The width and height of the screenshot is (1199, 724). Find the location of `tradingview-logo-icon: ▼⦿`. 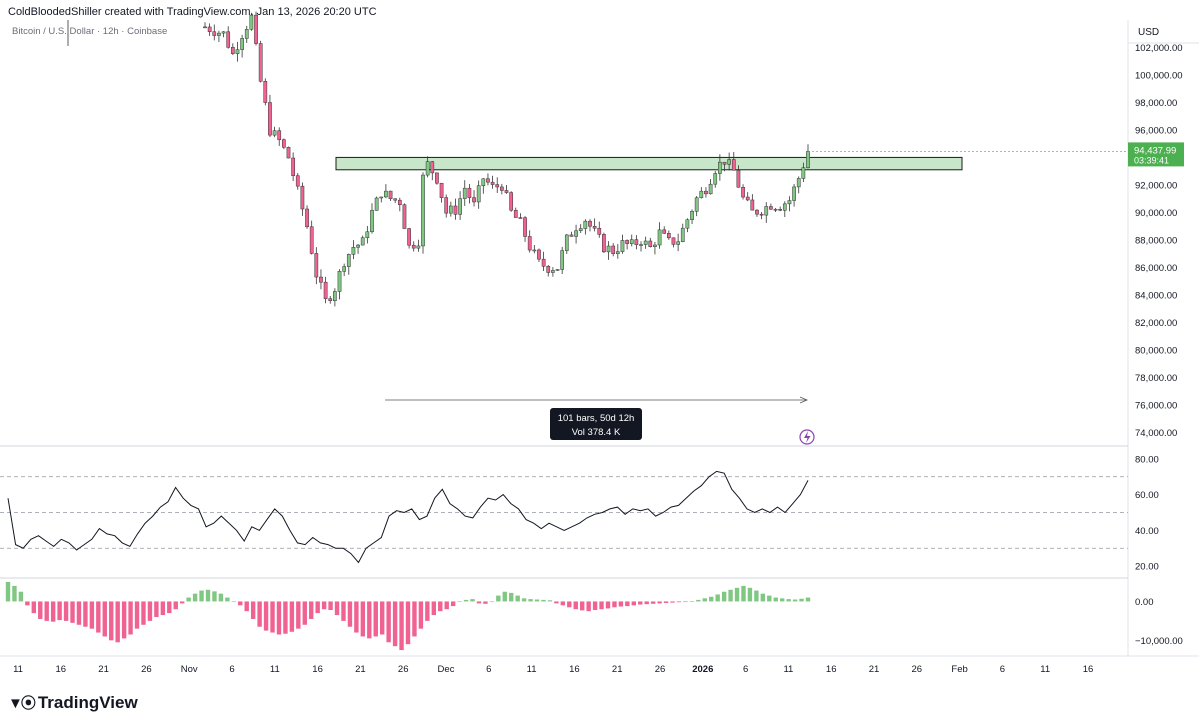

tradingview-logo-icon: ▼⦿ is located at coordinates (22, 703).